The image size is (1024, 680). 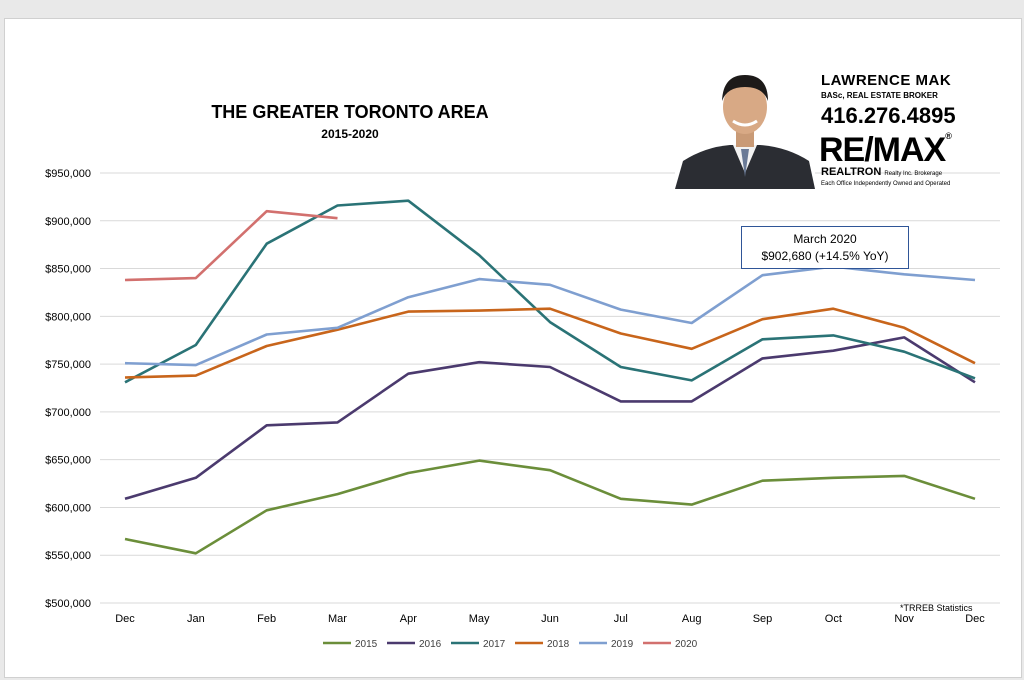 I want to click on y-tick-label: $550,000, so click(x=68, y=556).